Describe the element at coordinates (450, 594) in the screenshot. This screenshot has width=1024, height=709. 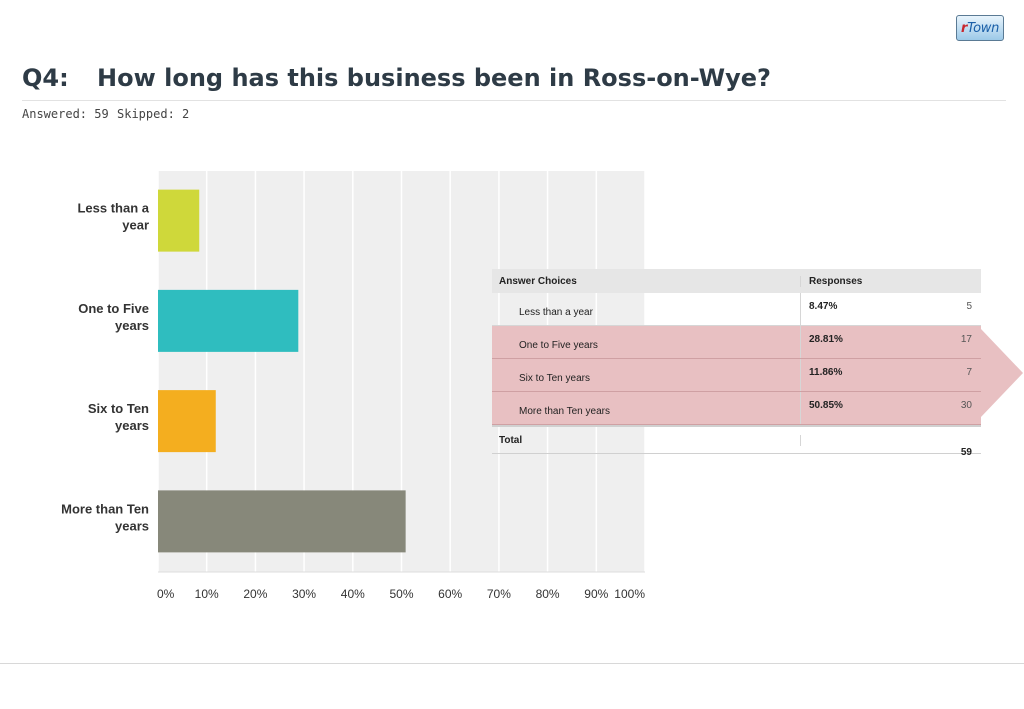
I see `x-tick-label: 60%` at that location.